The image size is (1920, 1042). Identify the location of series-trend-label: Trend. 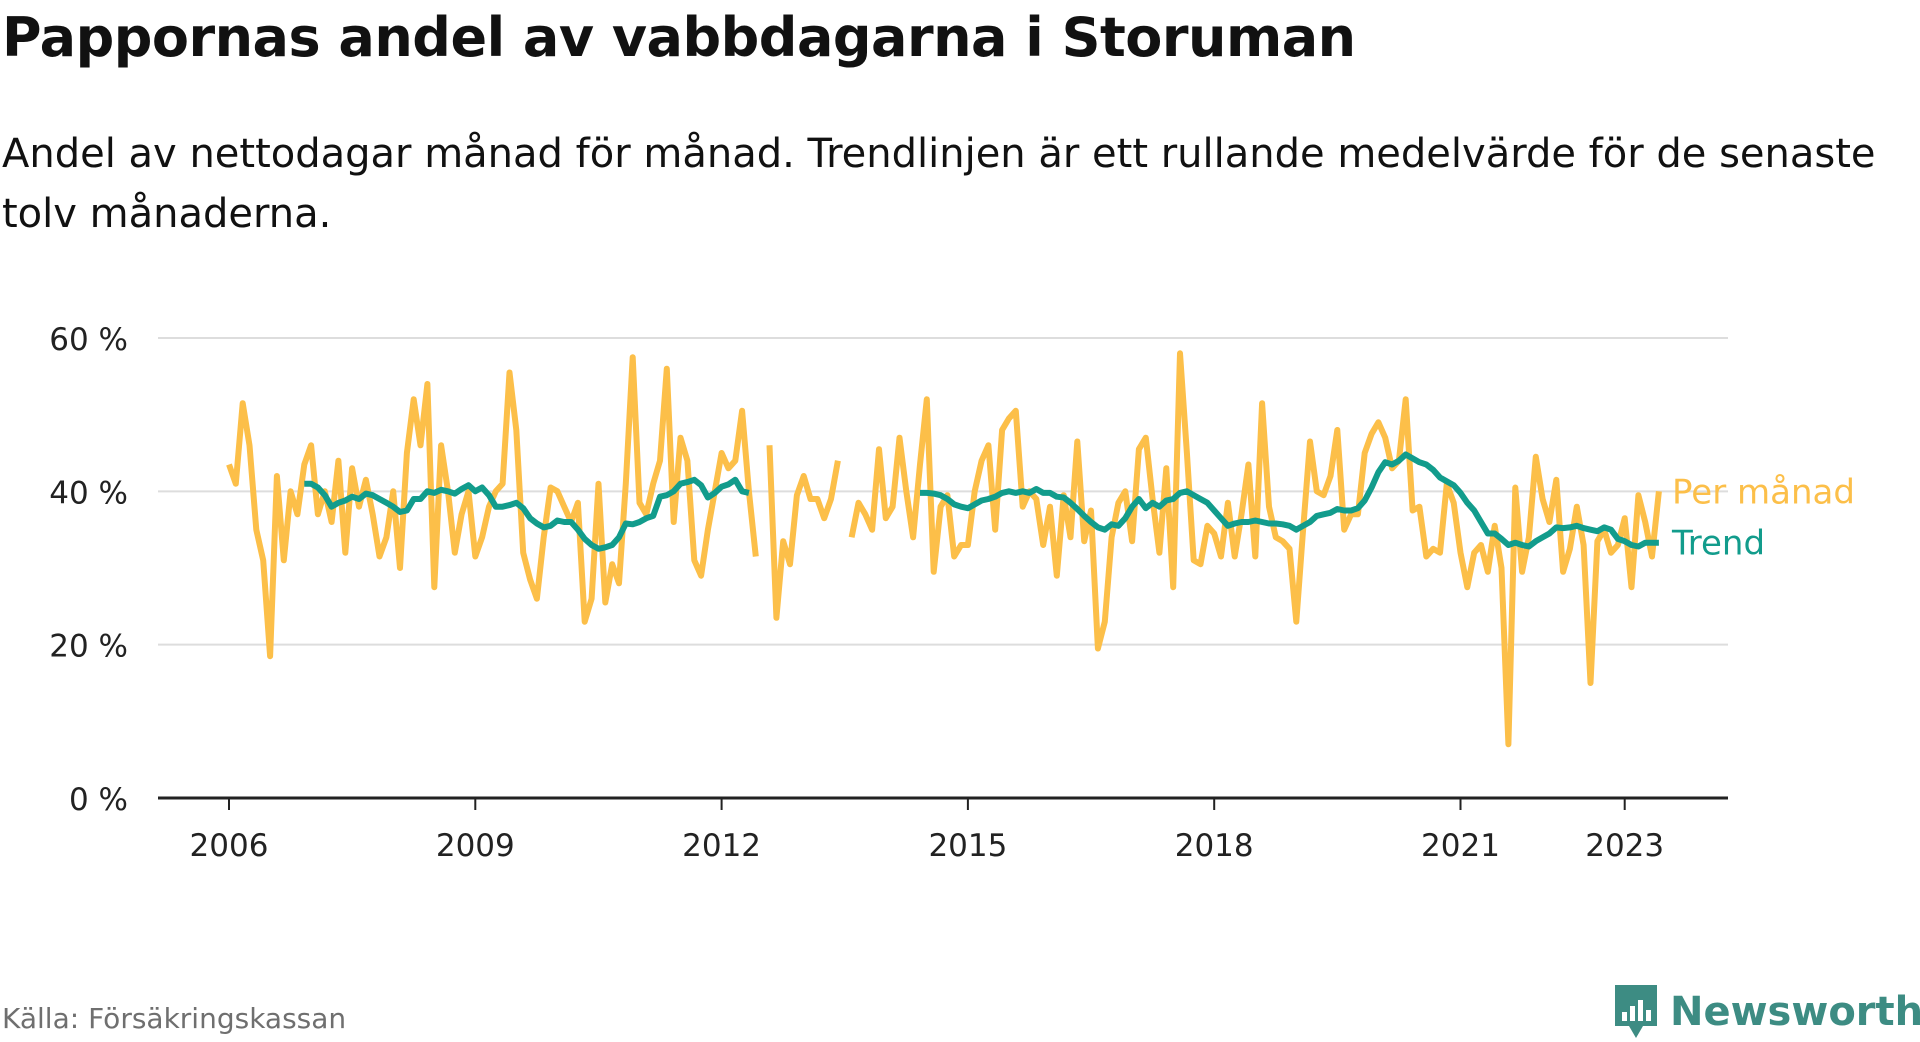
(1718, 544).